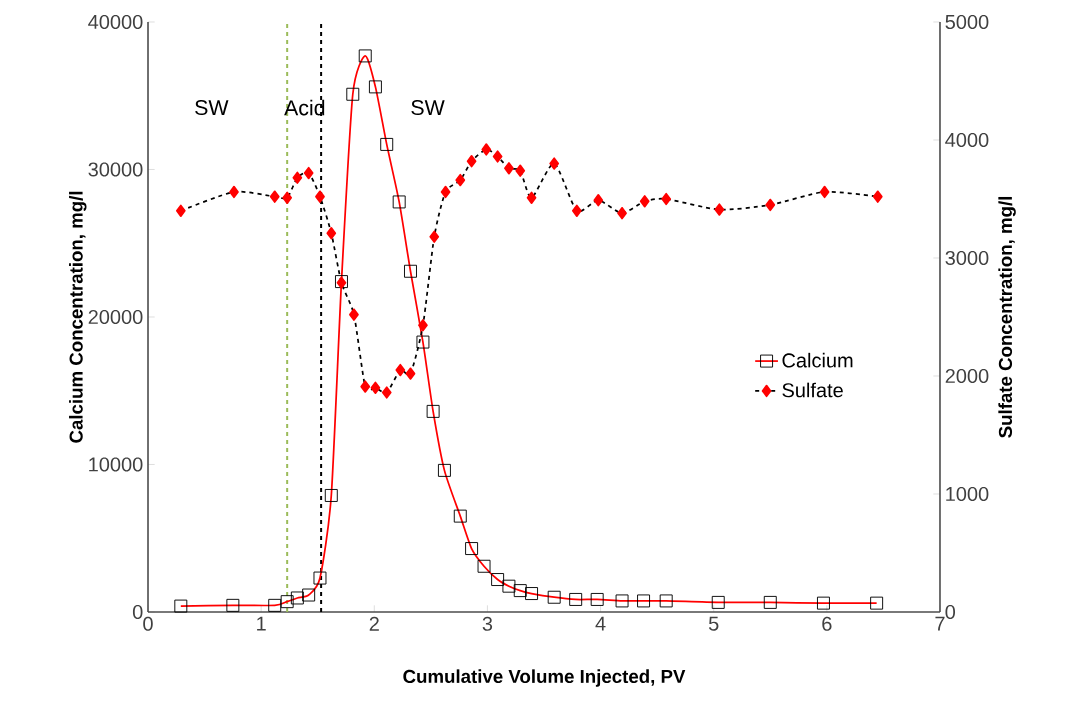  What do you see at coordinates (940, 623) in the screenshot?
I see `x-tick-label: 7` at bounding box center [940, 623].